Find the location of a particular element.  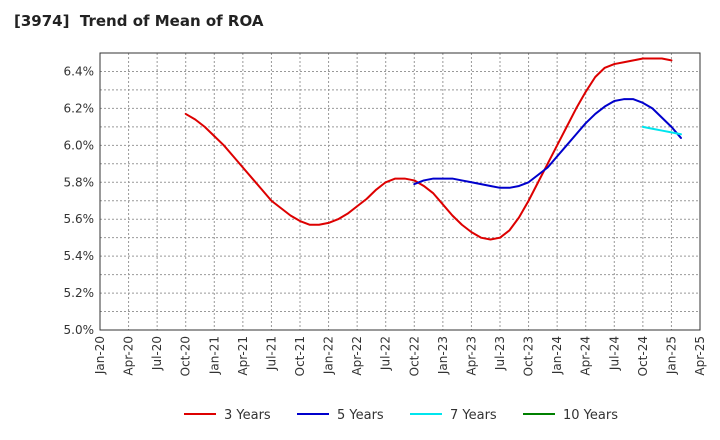

y-tick-label: 6.4% is located at coordinates (79, 71).